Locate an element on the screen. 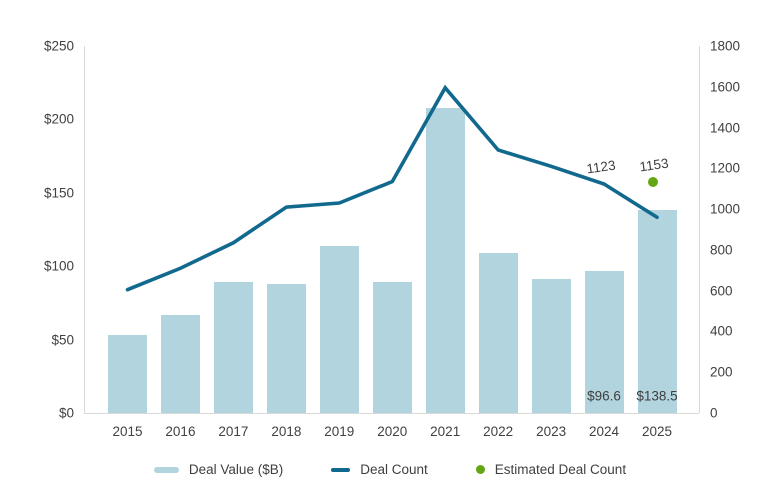 The image size is (780, 501). x-axis-label-2024: 2024 is located at coordinates (604, 431).